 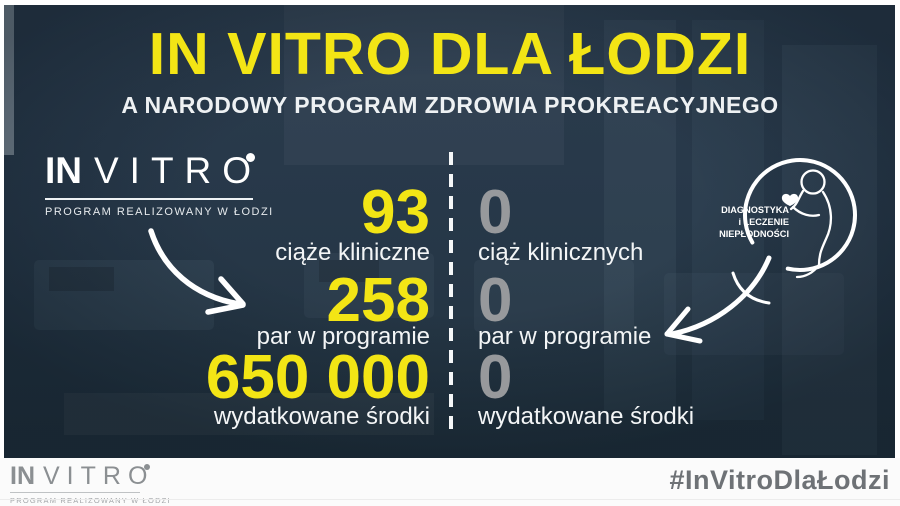 What do you see at coordinates (159, 212) in the screenshot?
I see `invitro-logo-tagline: PROGRAM REALIZOWANY W ŁODZI` at bounding box center [159, 212].